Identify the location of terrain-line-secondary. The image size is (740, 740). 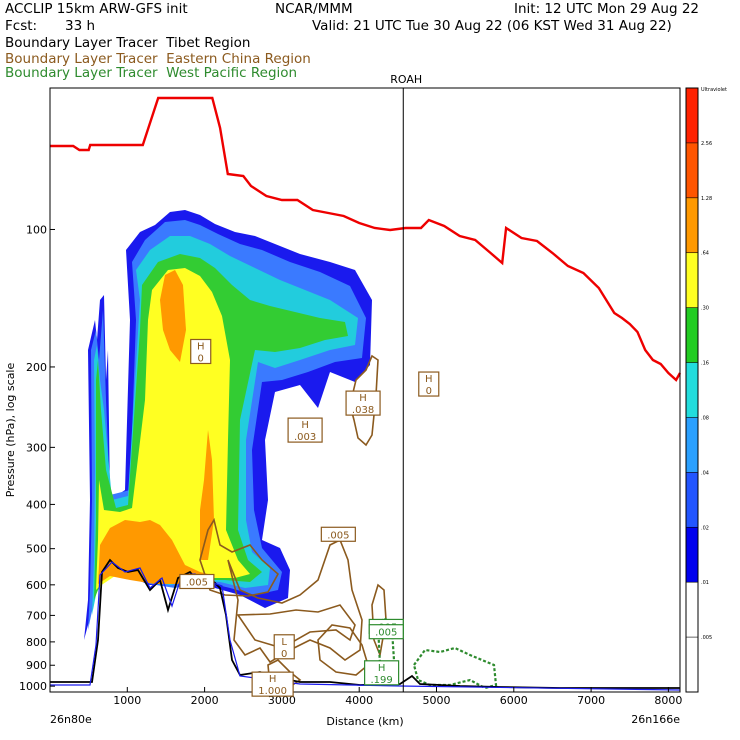
(365, 626).